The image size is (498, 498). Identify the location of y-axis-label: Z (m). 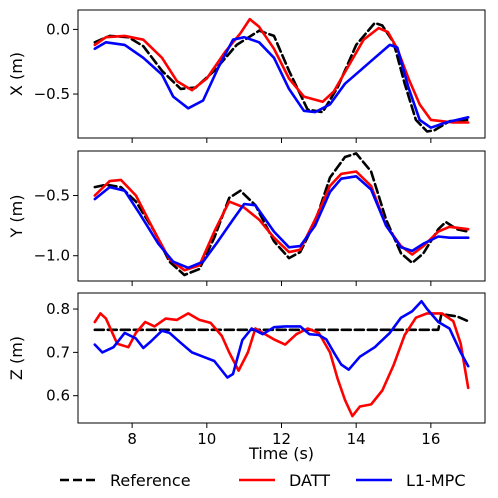
(16, 358).